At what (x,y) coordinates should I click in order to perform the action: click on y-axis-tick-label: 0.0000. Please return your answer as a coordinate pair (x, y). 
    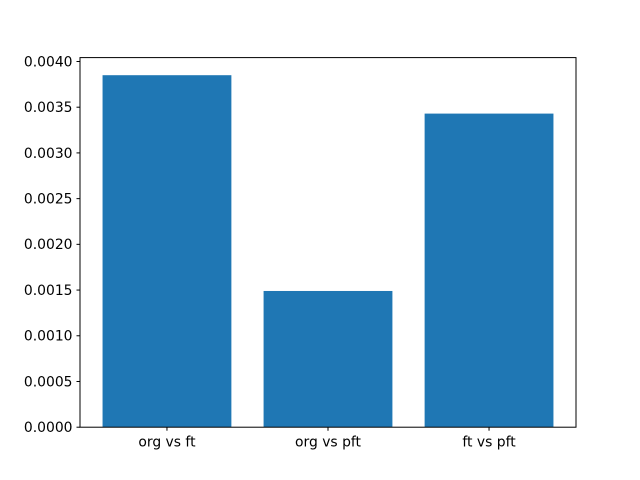
    Looking at the image, I should click on (48, 428).